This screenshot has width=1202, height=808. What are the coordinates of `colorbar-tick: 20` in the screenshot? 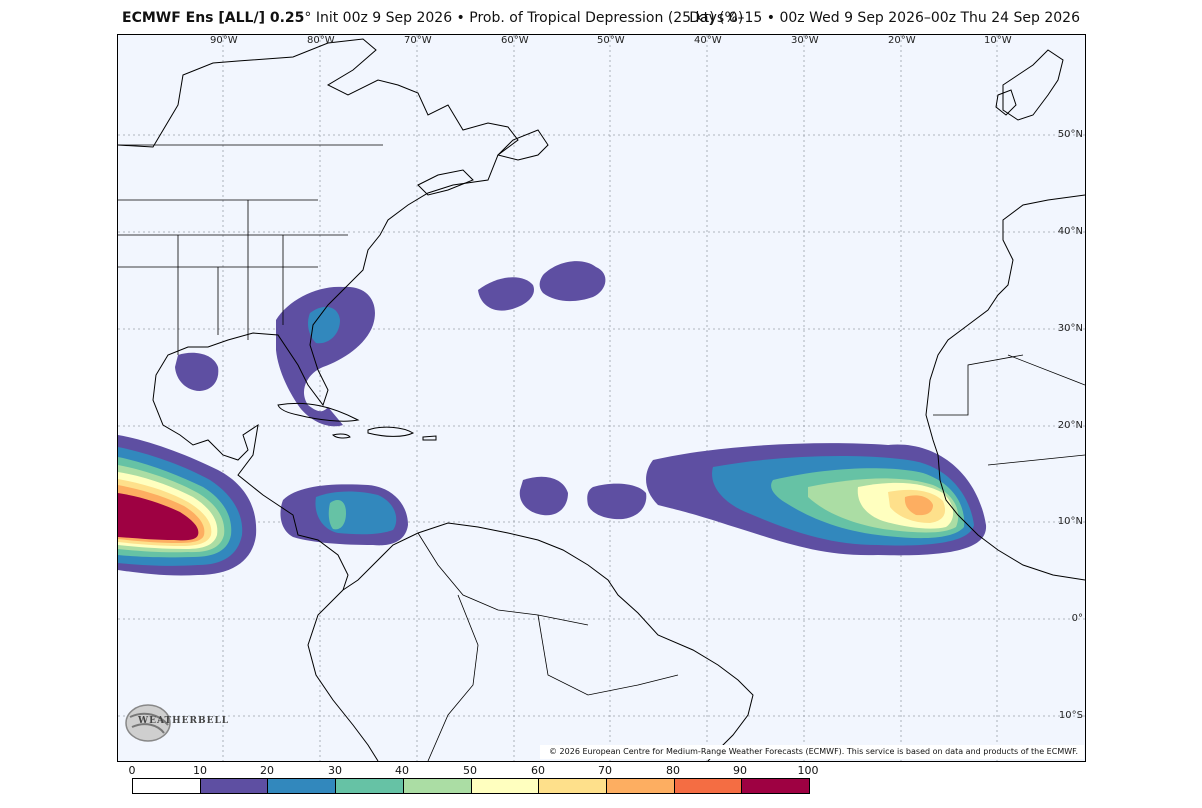 It's located at (267, 770).